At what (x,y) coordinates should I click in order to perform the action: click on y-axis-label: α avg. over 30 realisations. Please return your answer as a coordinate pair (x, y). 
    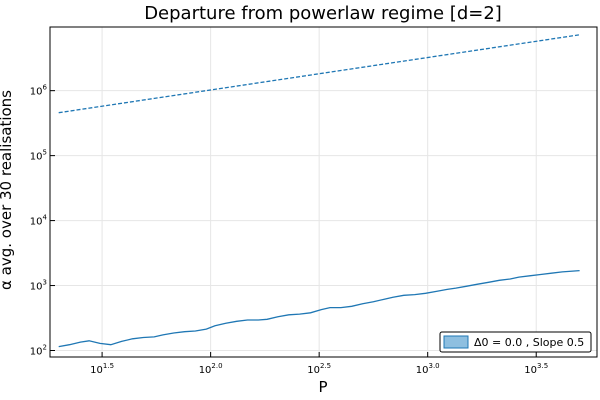
    Looking at the image, I should click on (7, 190).